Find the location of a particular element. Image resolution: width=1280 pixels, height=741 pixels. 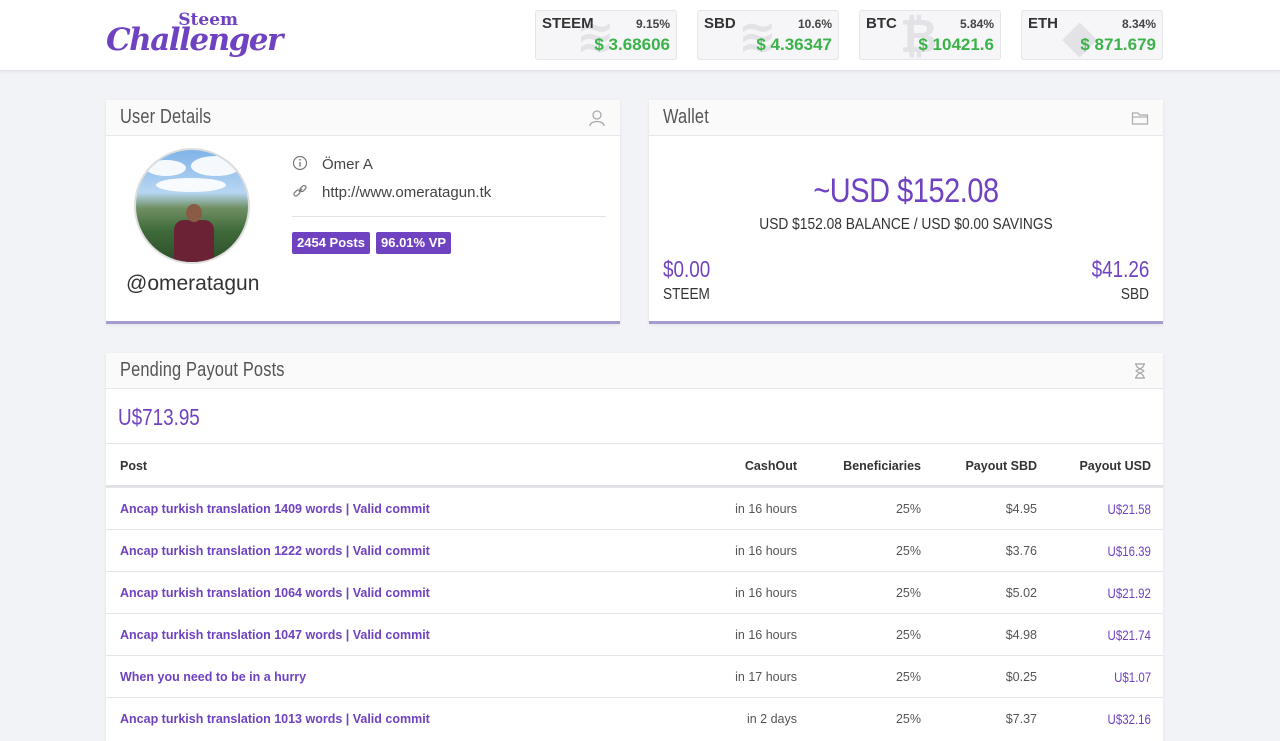

payout-usd-value: U$21.74 is located at coordinates (1129, 635).